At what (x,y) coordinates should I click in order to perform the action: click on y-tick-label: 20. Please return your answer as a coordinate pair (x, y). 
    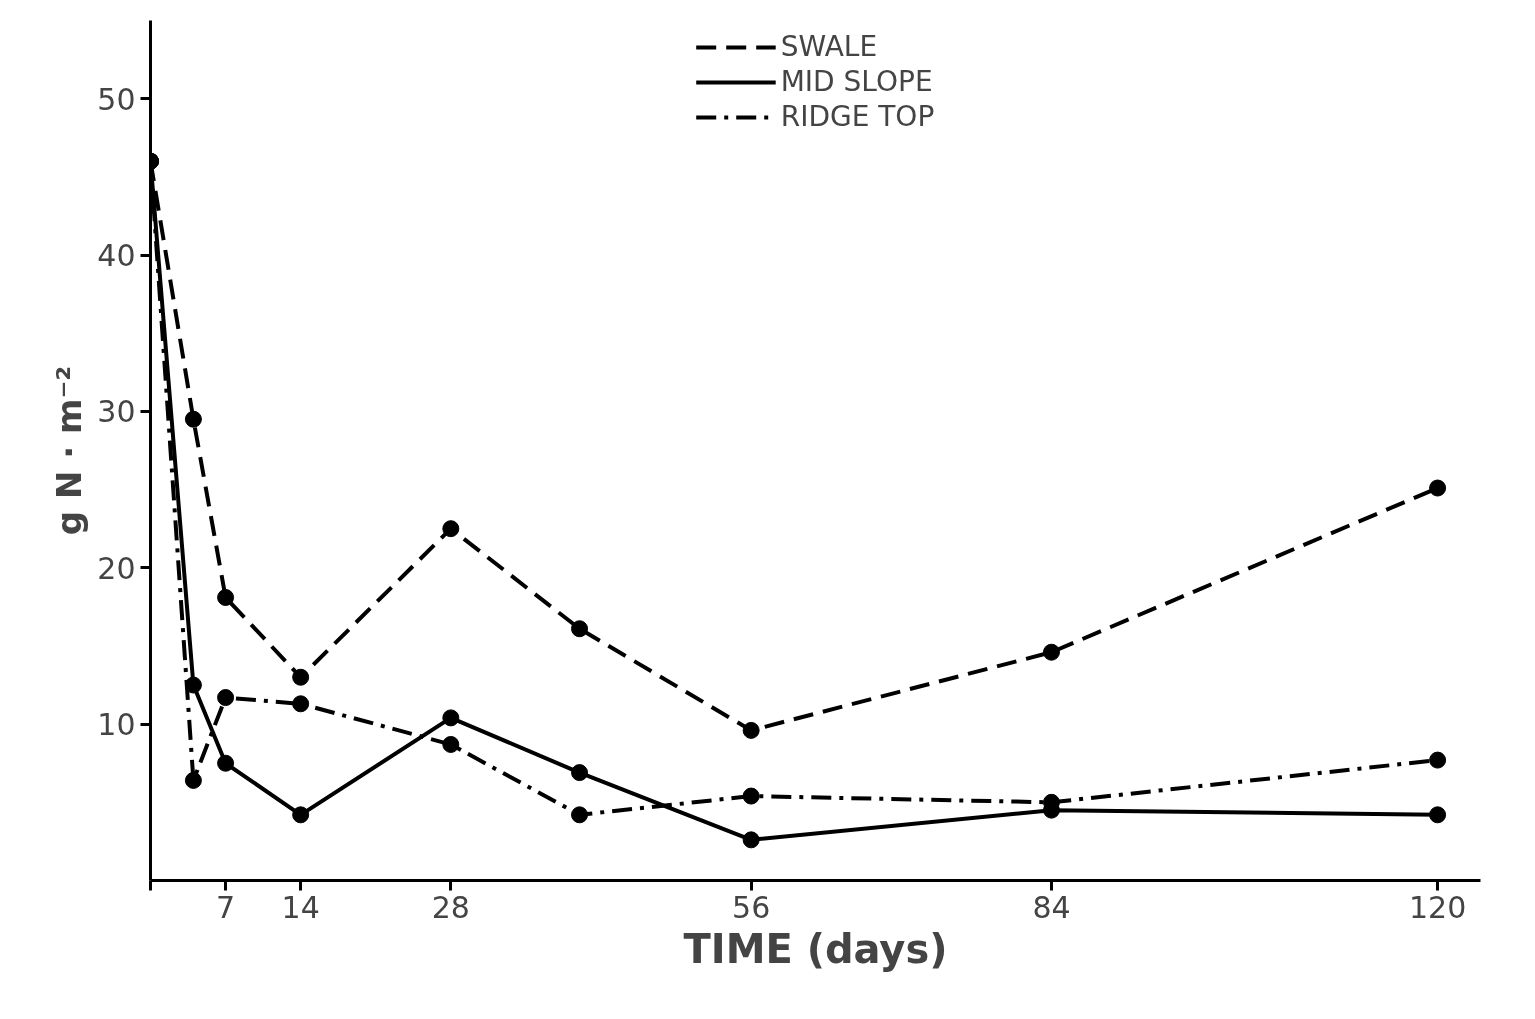
    Looking at the image, I should click on (116, 568).